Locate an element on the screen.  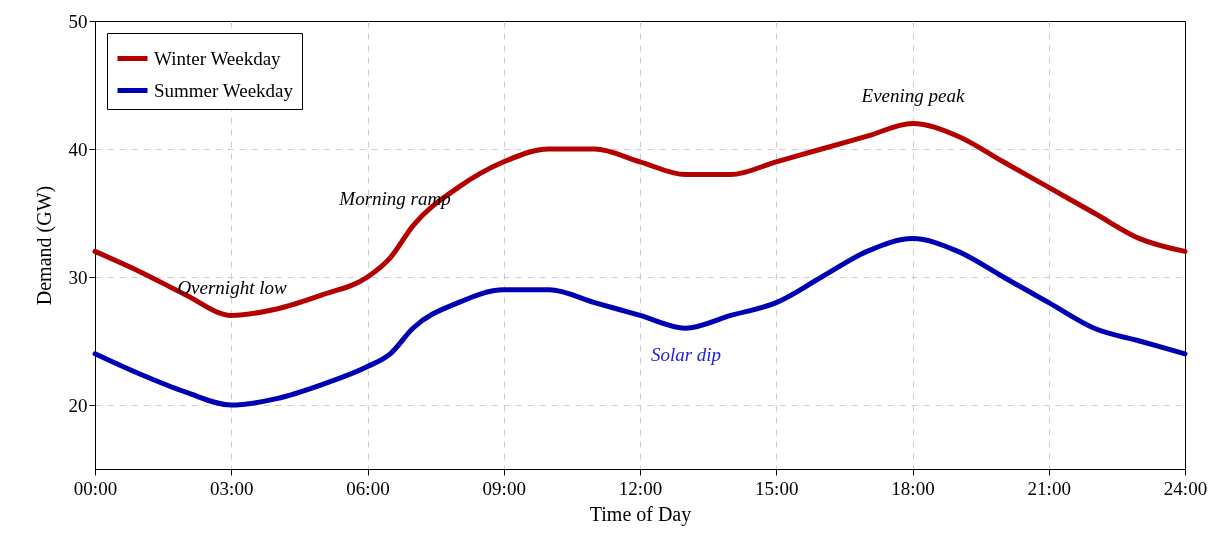
x-tick-label: 18:00 is located at coordinates (913, 488).